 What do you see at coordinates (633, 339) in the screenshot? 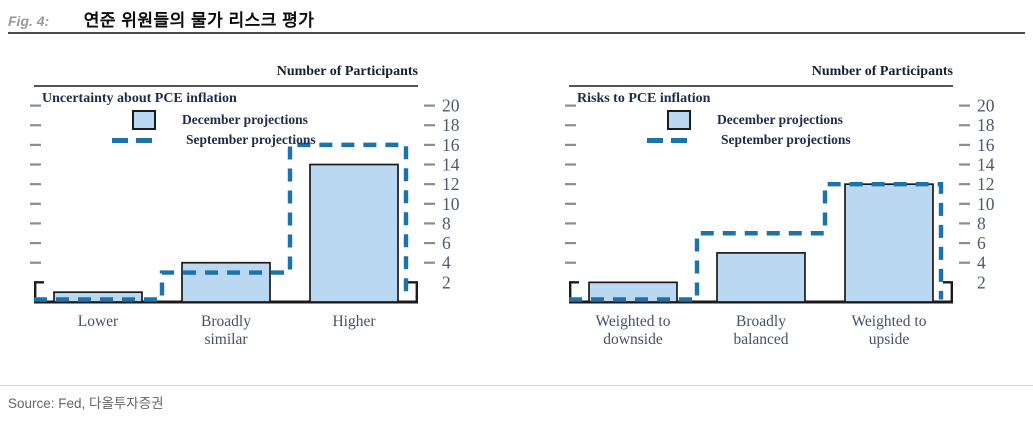
I see `svg-text: downside` at bounding box center [633, 339].